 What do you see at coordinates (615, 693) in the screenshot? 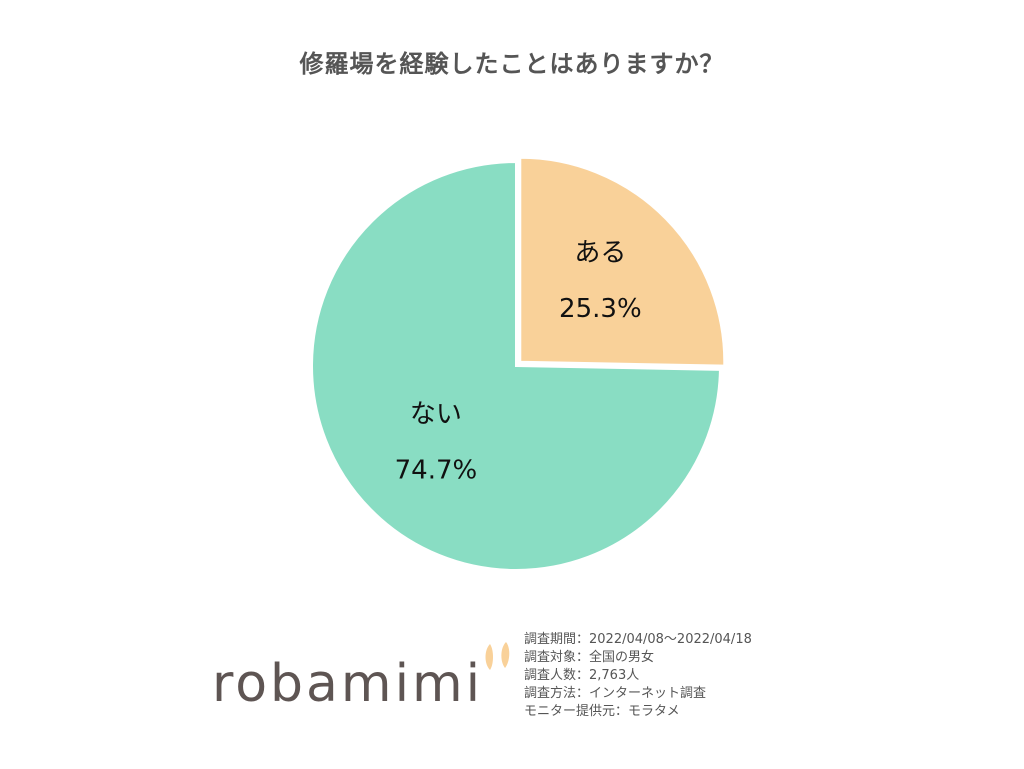
I see `survey-method: 調査方法：インターネット調査` at bounding box center [615, 693].